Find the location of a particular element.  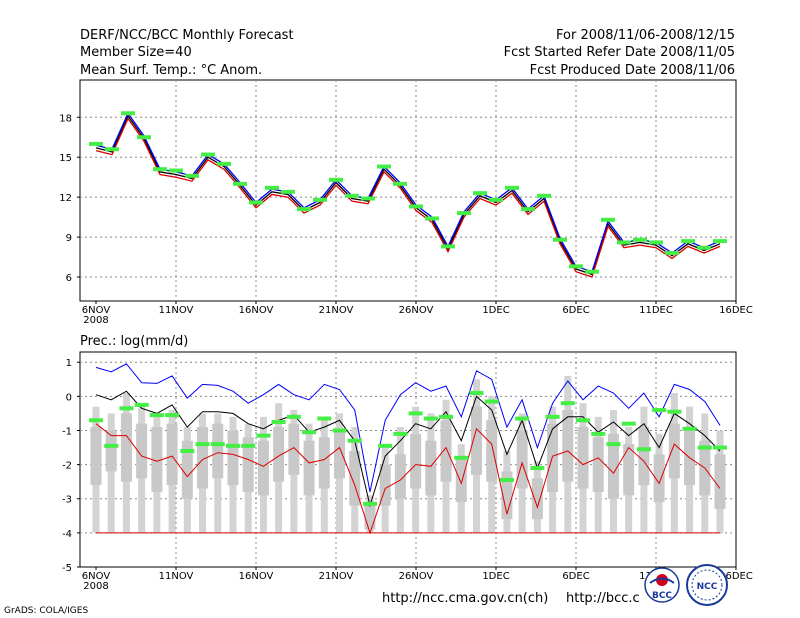

grads-credit: GrADS: COLA/IGES is located at coordinates (46, 611).